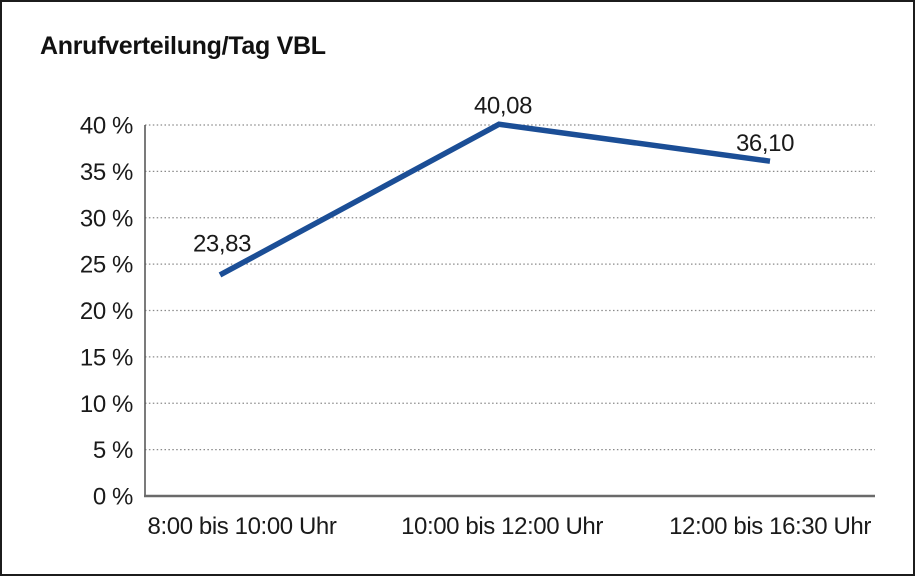 This screenshot has width=915, height=576. What do you see at coordinates (222, 243) in the screenshot?
I see `data-point-label: 23,83` at bounding box center [222, 243].